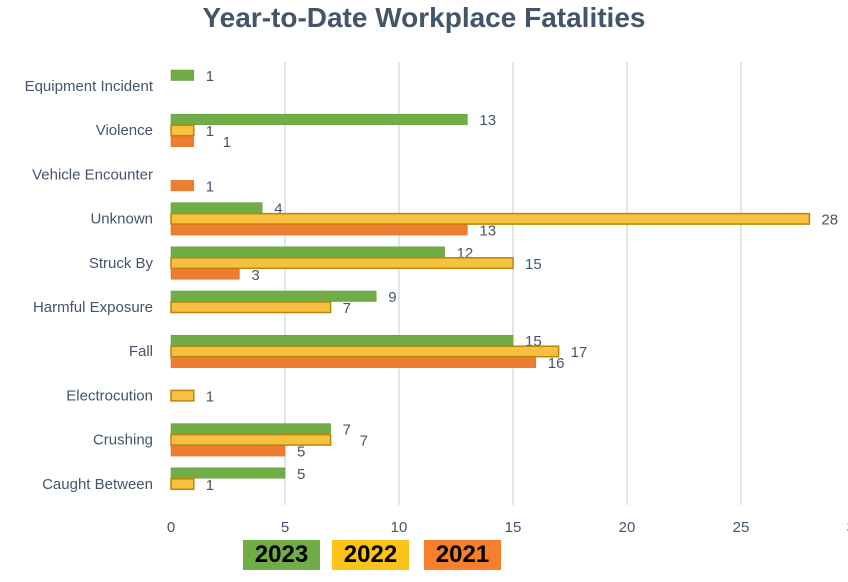  I want to click on chart-title: Year-to-Date Workplace Fatalities, so click(424, 17).